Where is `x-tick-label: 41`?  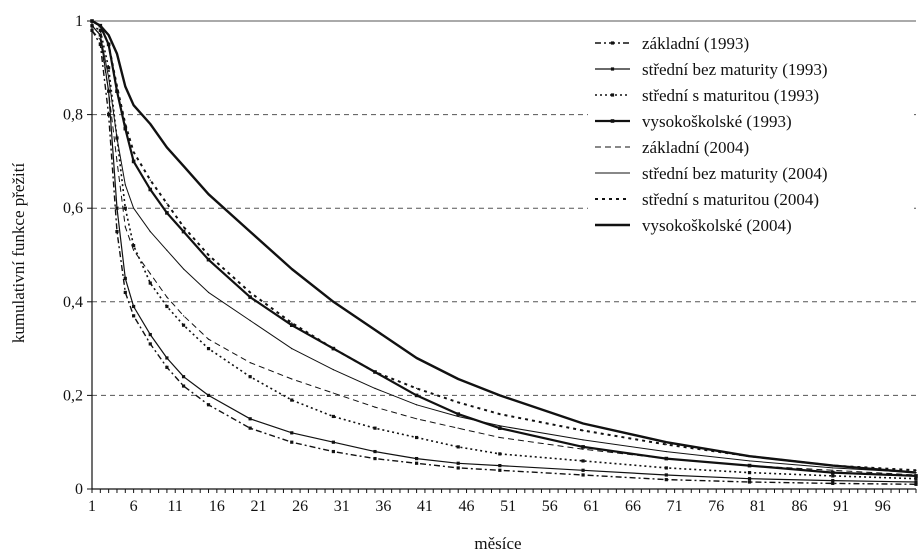
x-tick-label: 41 is located at coordinates (425, 506).